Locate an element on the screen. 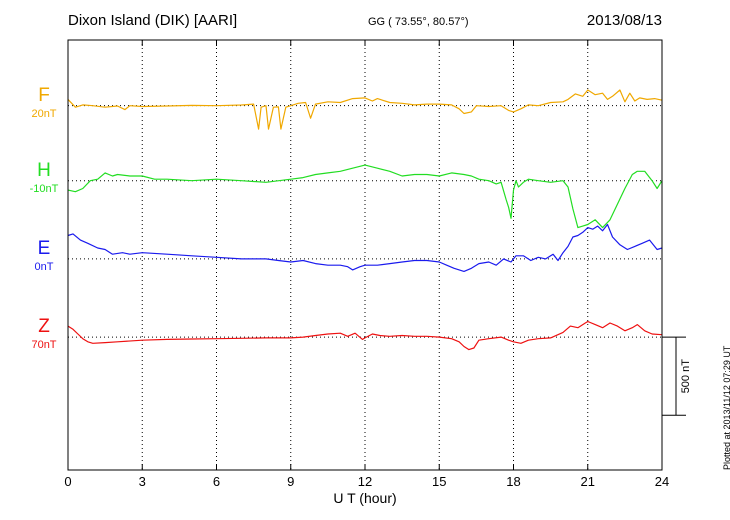 This screenshot has height=520, width=730. component-baseline-E: 0nT is located at coordinates (44, 266).